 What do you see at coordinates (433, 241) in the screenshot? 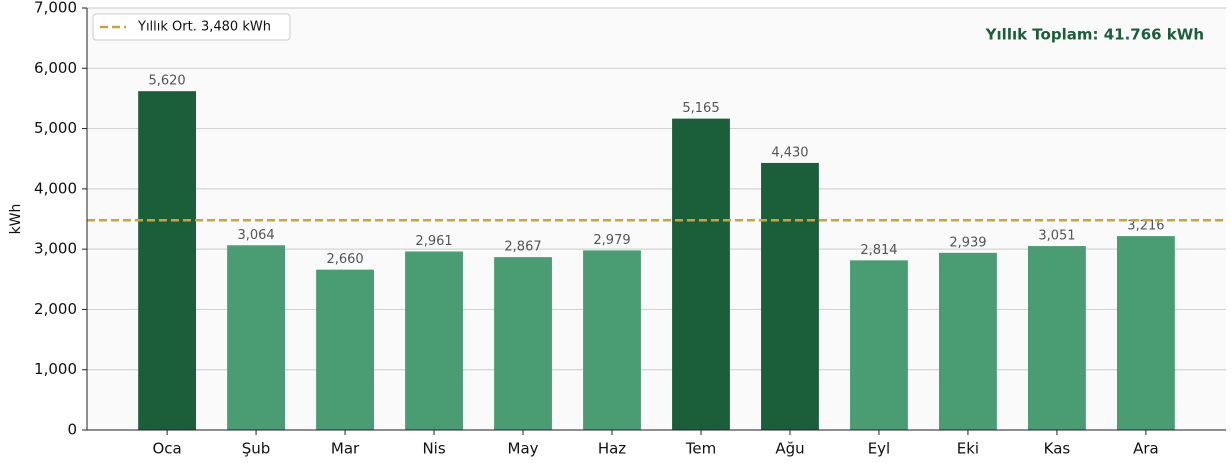
I see `value-label: 2,961` at bounding box center [433, 241].